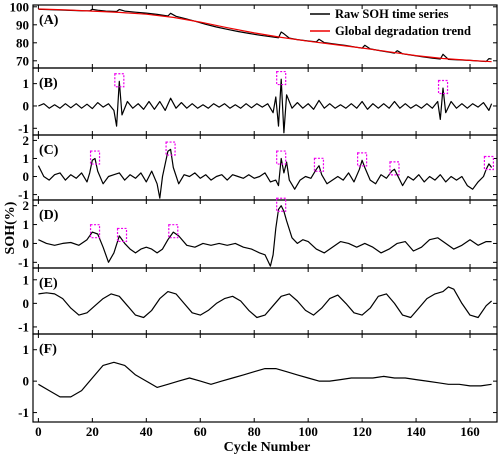 The height and width of the screenshot is (456, 500). I want to click on x-tick-label: 20, so click(92, 431).